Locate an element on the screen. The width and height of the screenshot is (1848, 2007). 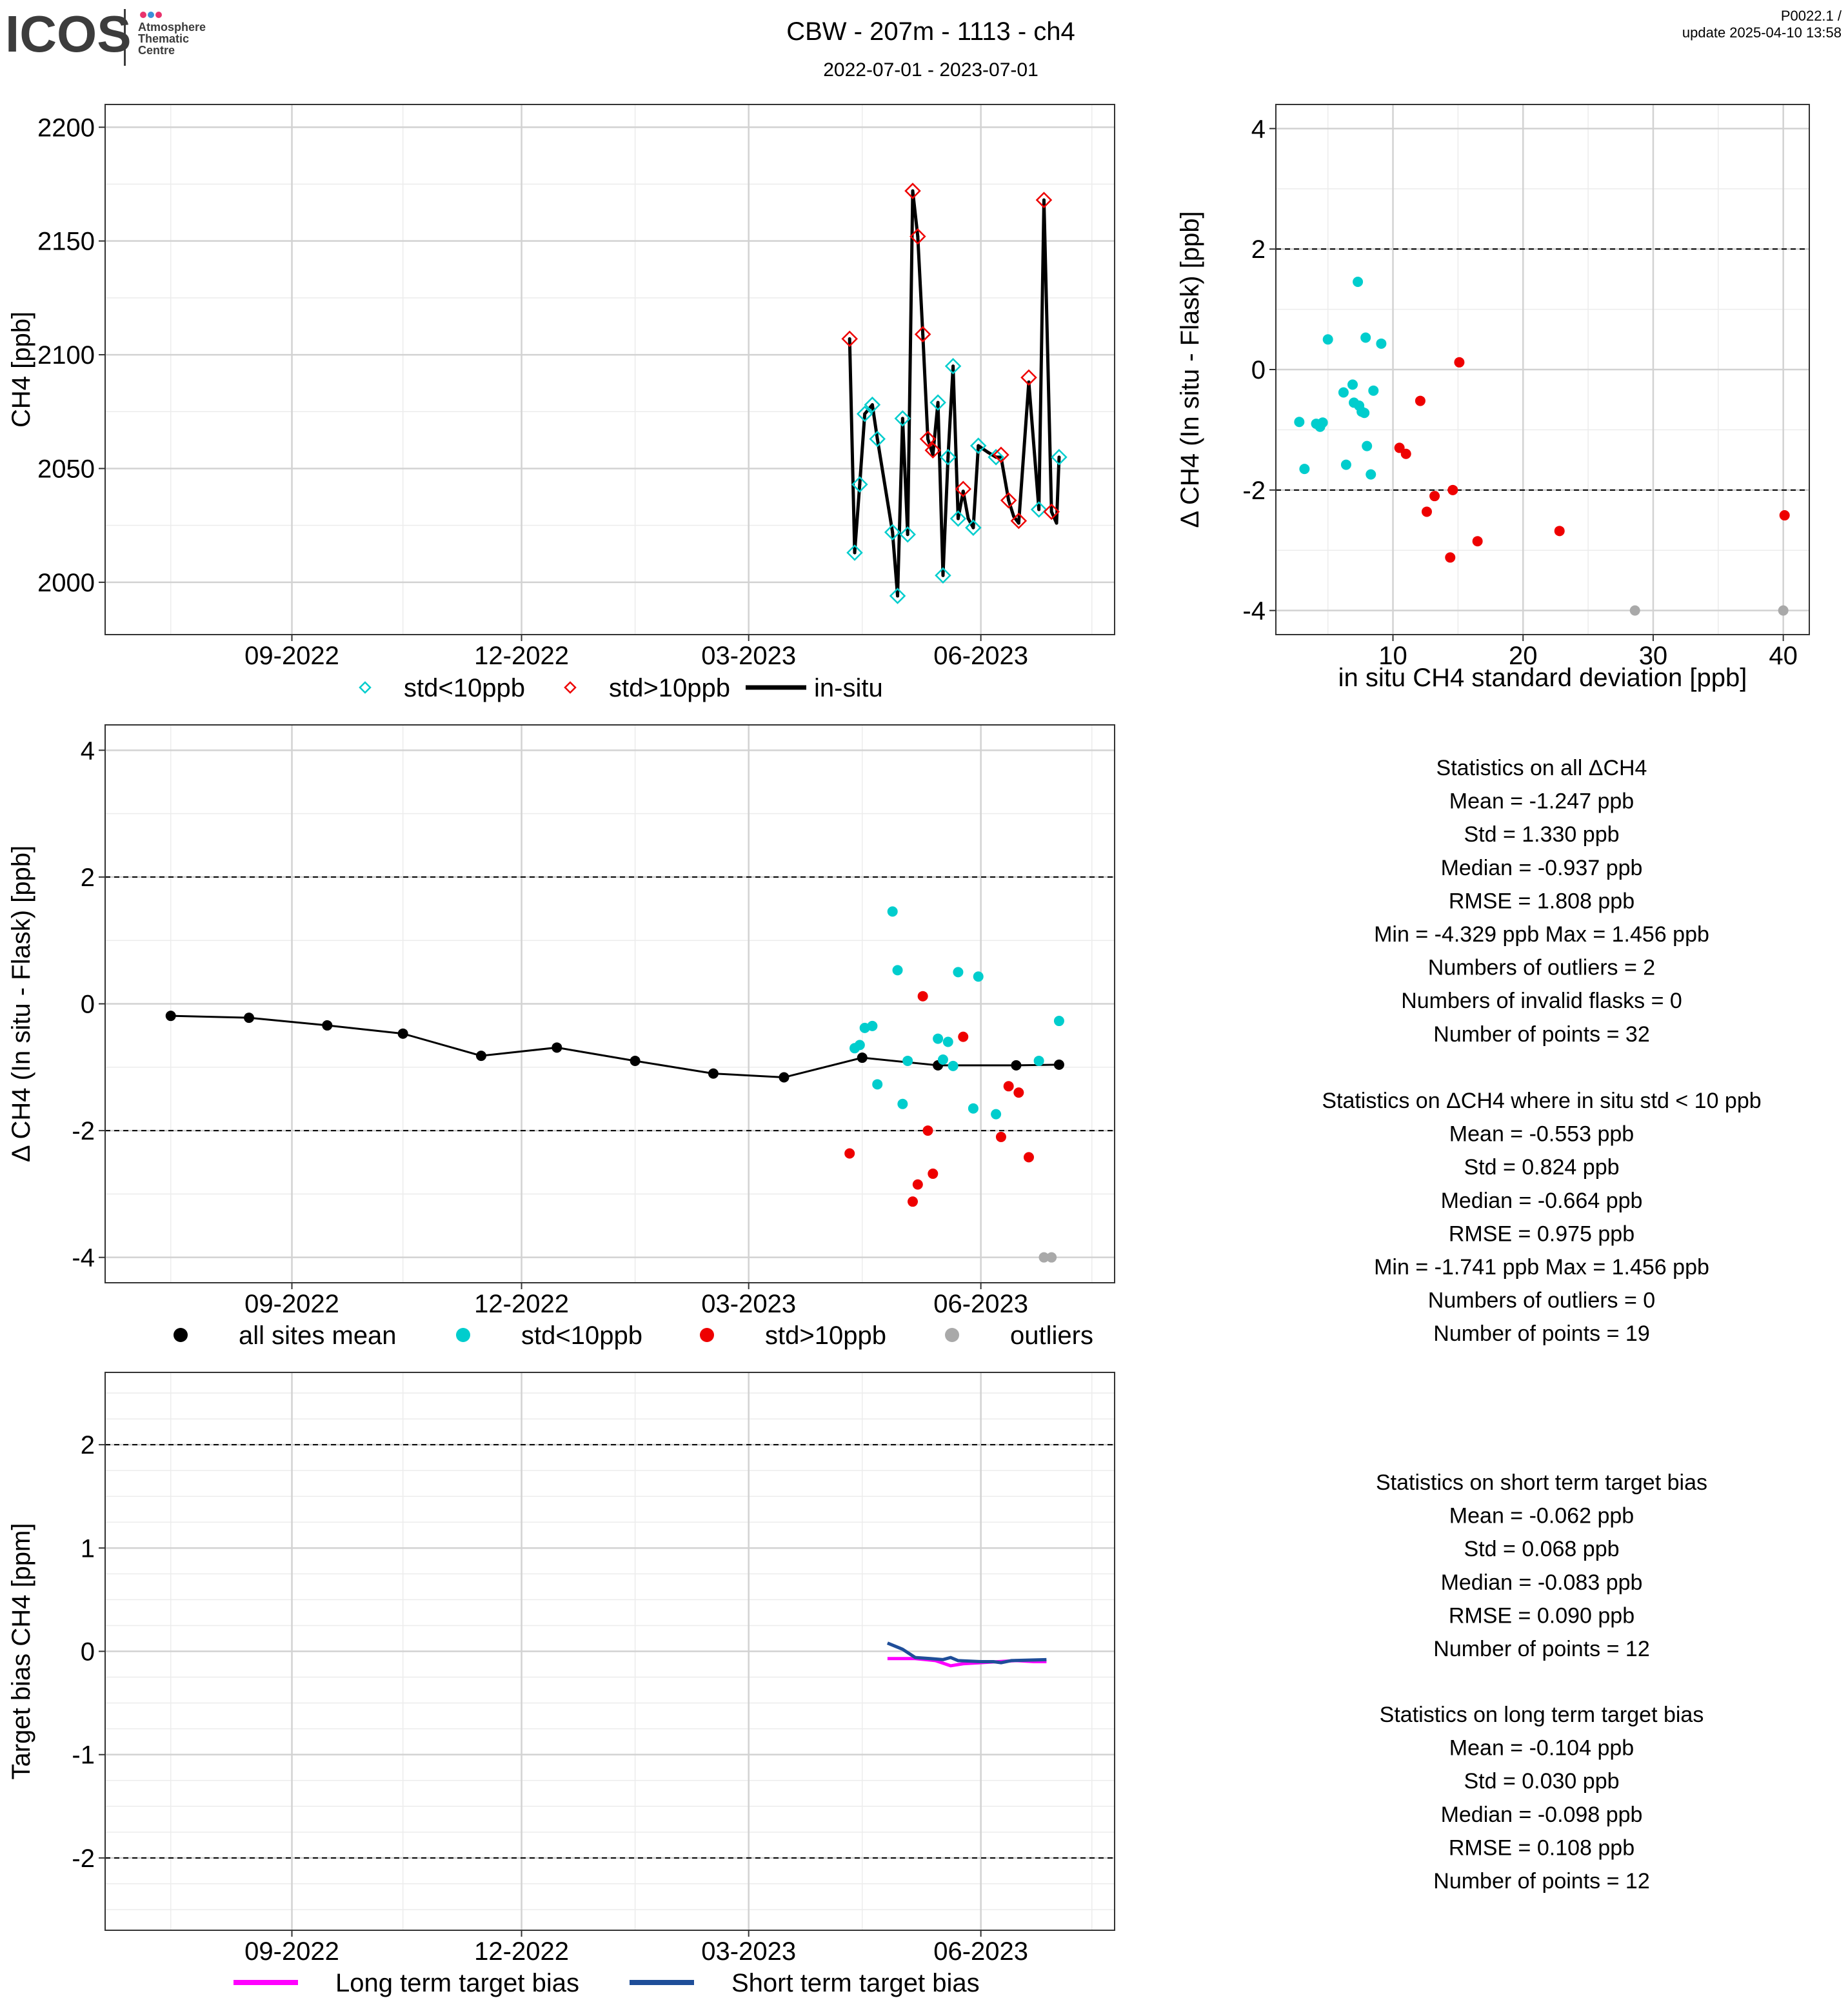
stats-heading: Statistics on all ΔCH4 is located at coordinates (1542, 768).